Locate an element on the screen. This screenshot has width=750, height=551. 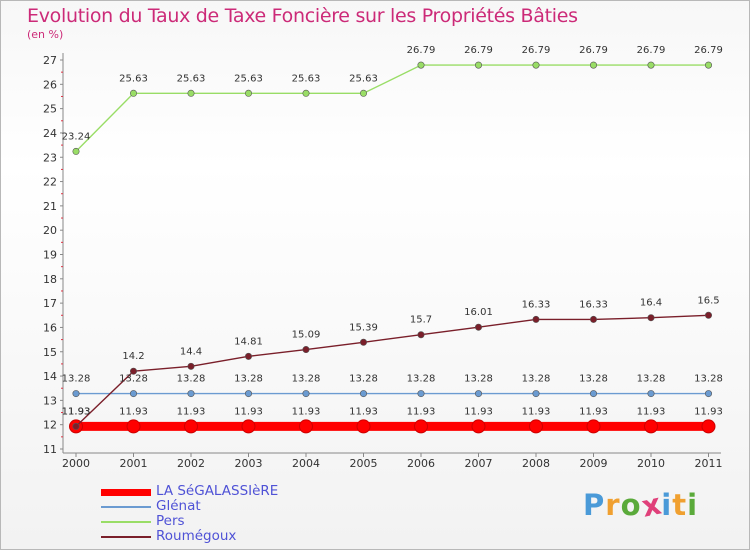
y-tick-label: 11 is located at coordinates (50, 449).